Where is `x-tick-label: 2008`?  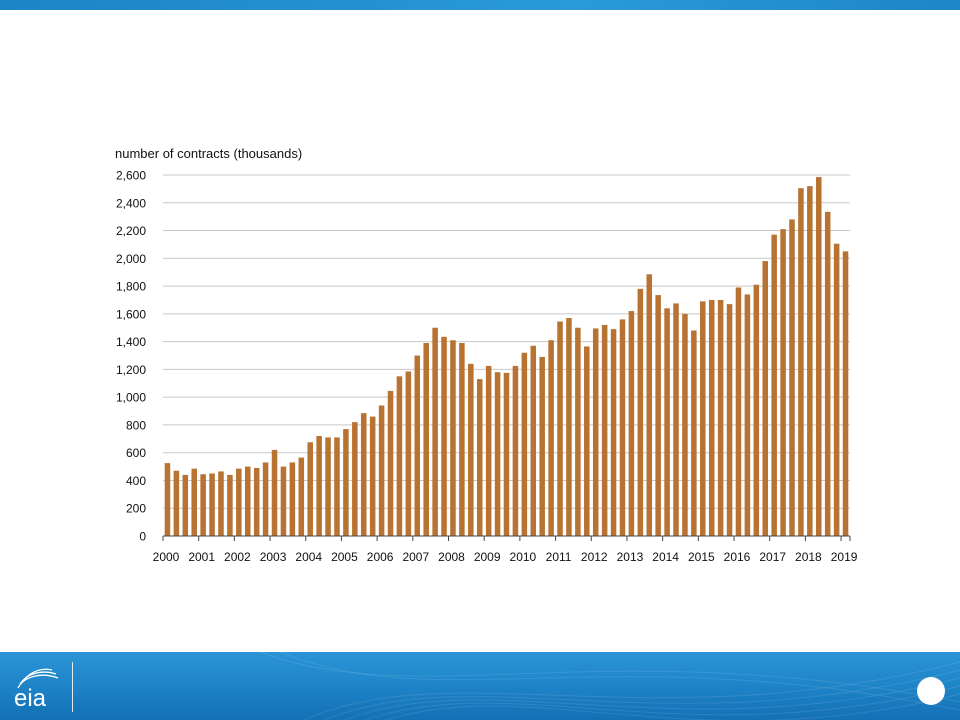 x-tick-label: 2008 is located at coordinates (451, 557).